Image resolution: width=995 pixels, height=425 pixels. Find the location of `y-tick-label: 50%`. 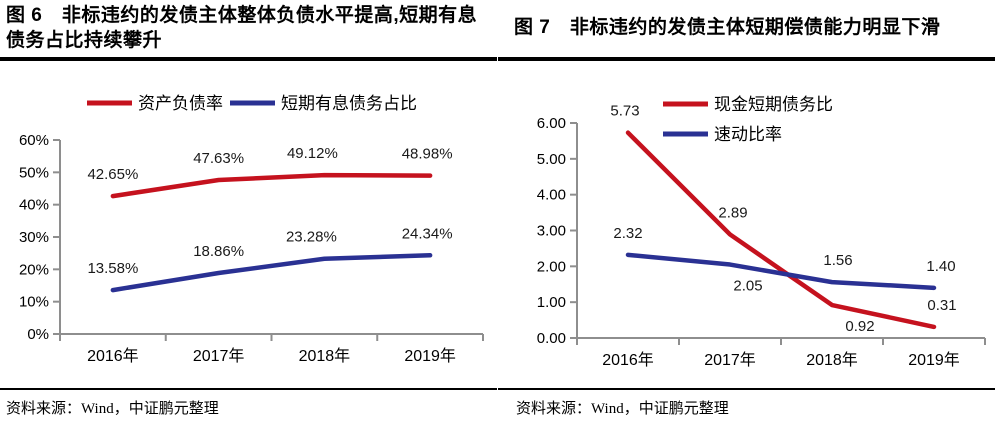

y-tick-label: 50% is located at coordinates (34, 172).